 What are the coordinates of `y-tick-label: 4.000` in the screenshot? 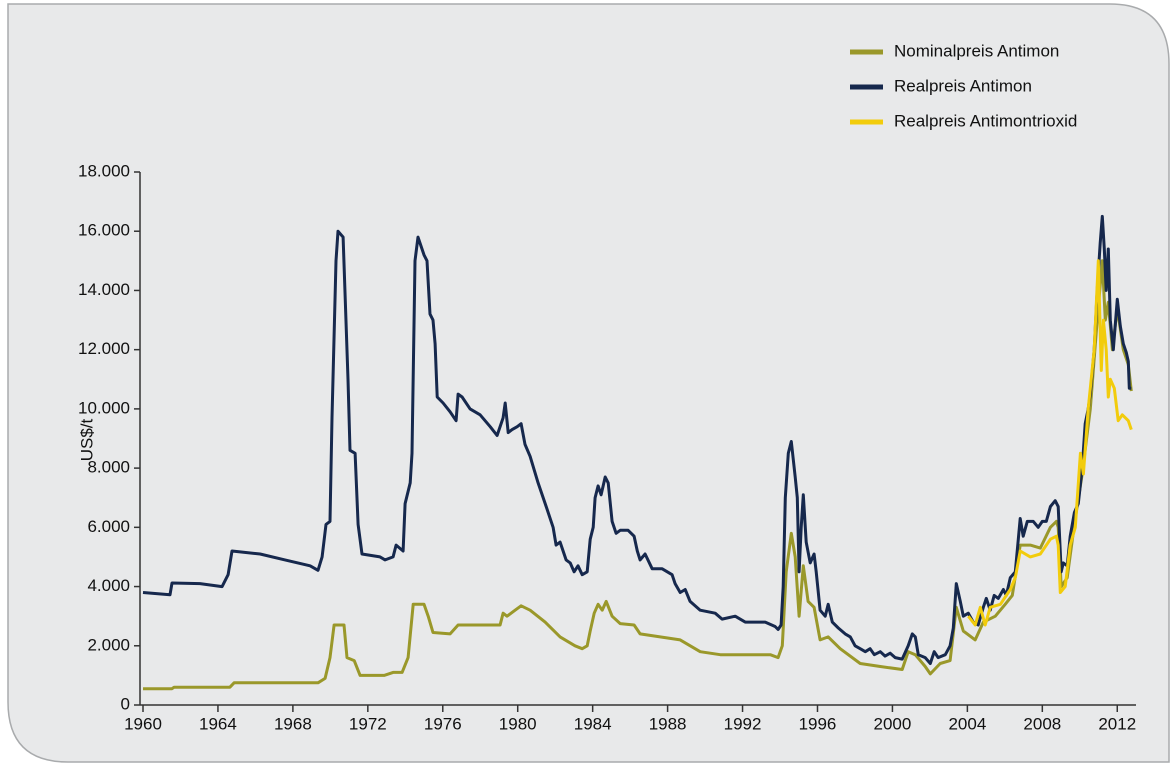 It's located at (108, 585).